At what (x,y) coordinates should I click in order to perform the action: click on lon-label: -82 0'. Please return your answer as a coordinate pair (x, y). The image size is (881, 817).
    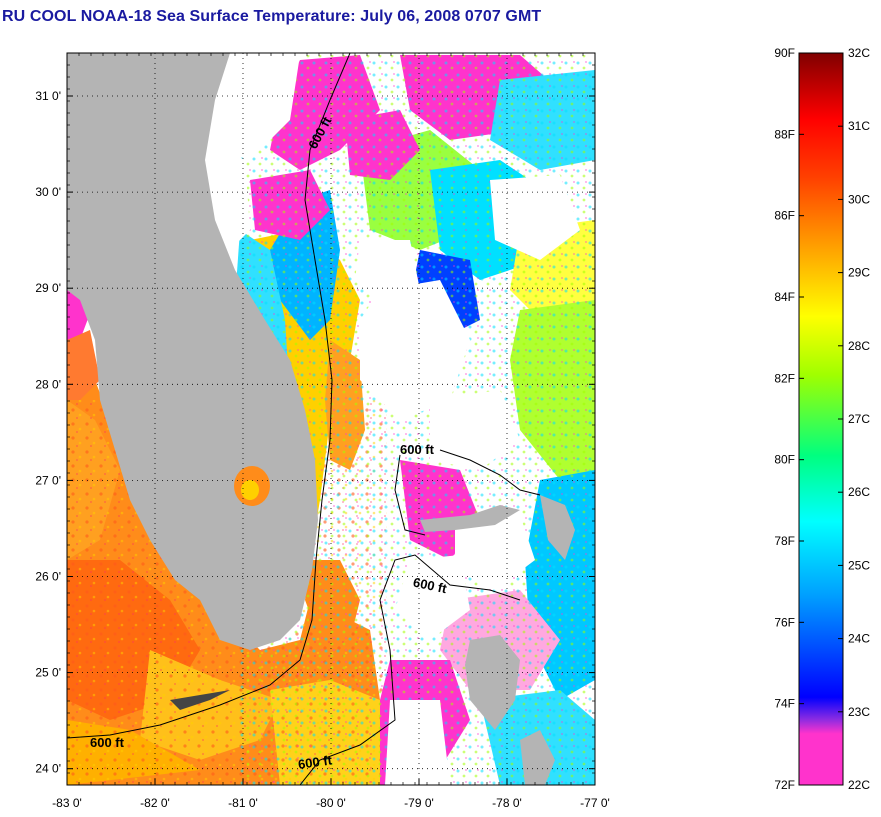
    Looking at the image, I should click on (155, 803).